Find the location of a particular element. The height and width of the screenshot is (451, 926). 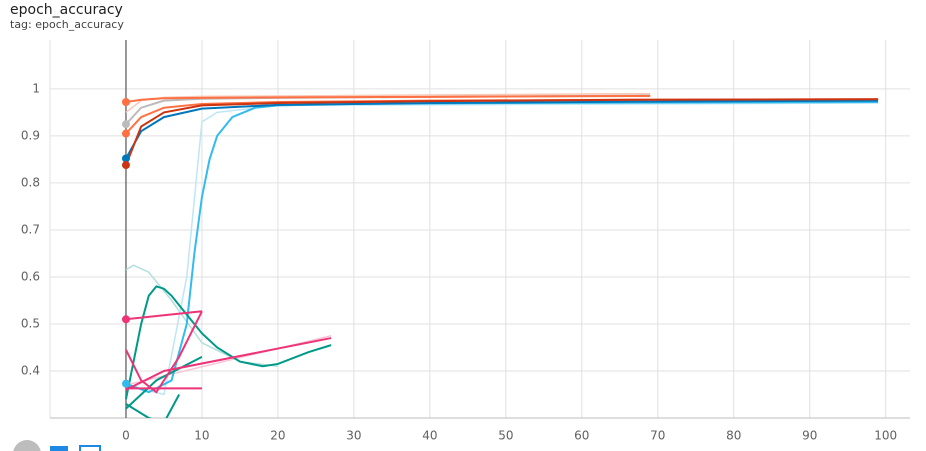

x-tick-label: 90 is located at coordinates (809, 436).